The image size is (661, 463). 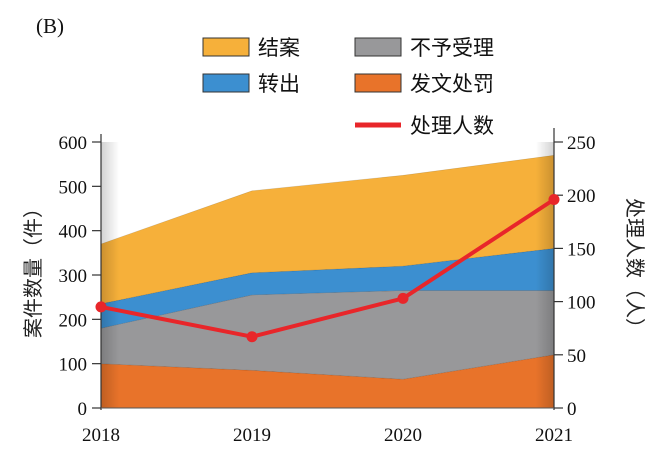 I want to click on left-tick-label: 0, so click(x=83, y=409).